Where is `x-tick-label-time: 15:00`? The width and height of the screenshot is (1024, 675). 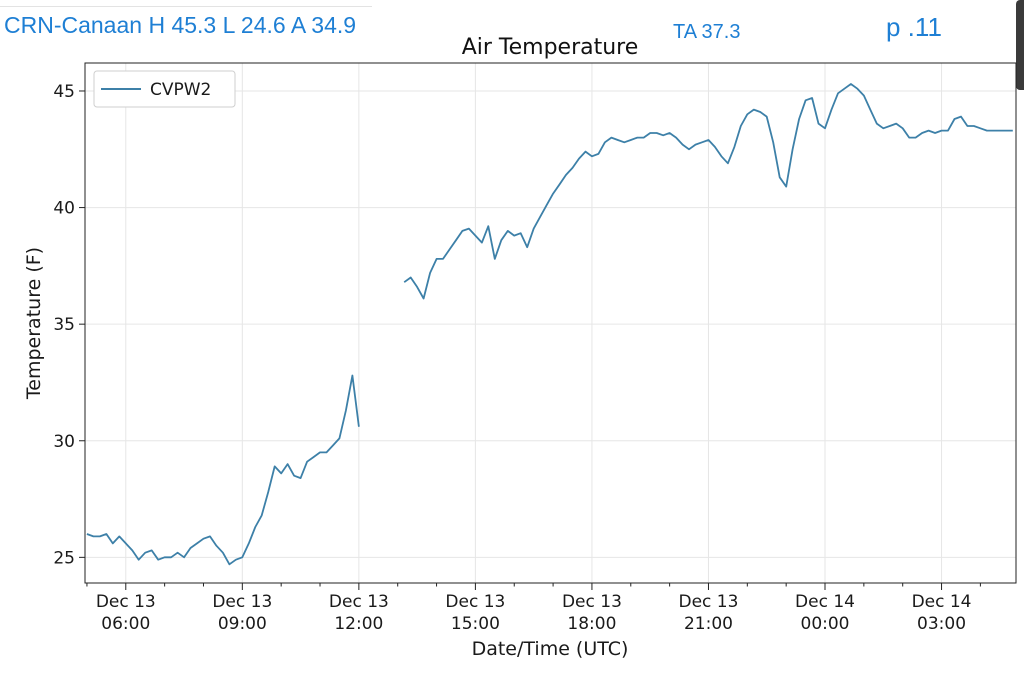 x-tick-label-time: 15:00 is located at coordinates (475, 624).